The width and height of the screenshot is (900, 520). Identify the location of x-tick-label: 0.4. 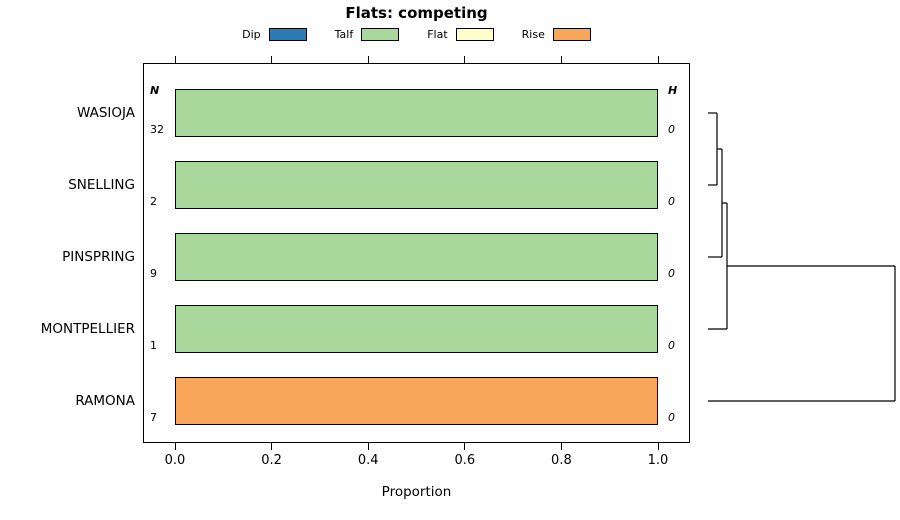
(368, 460).